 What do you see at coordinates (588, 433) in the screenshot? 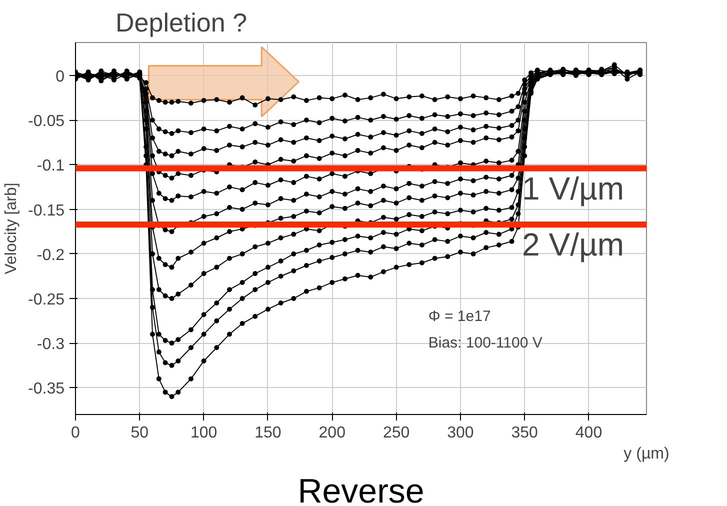
I see `x-tick-label: 400` at bounding box center [588, 433].